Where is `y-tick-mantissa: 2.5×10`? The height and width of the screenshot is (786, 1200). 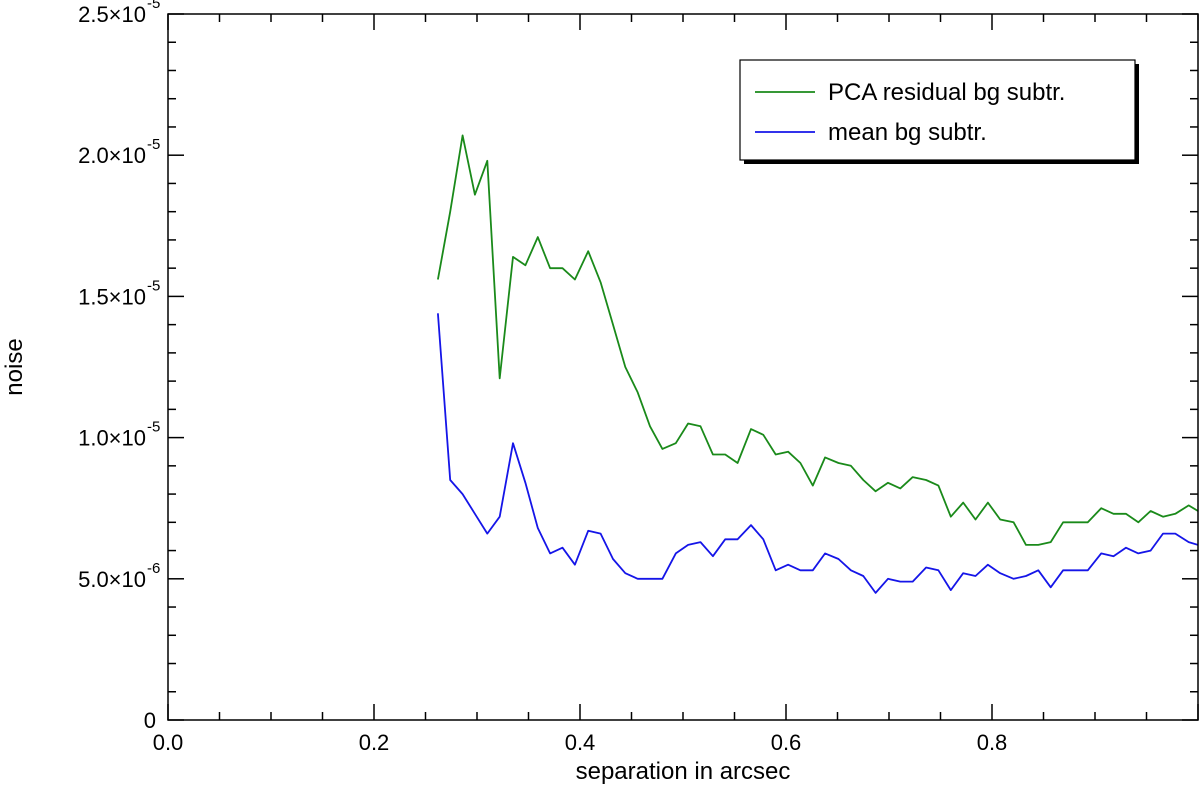 y-tick-mantissa: 2.5×10 is located at coordinates (112, 14).